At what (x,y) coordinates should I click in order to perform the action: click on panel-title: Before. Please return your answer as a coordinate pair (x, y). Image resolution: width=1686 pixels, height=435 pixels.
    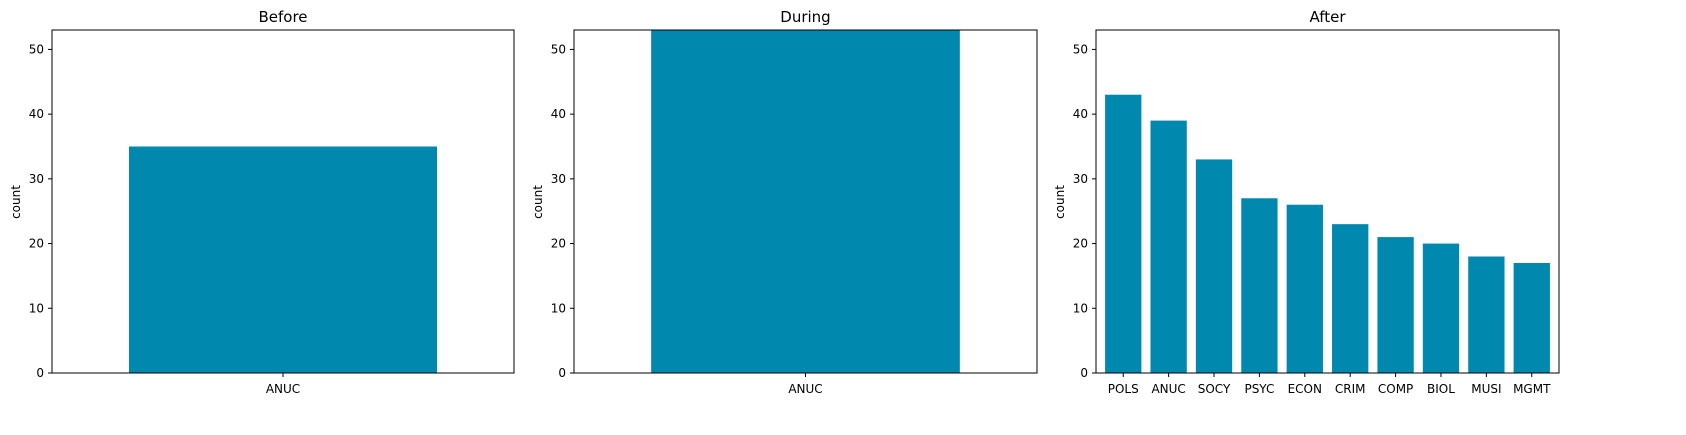
    Looking at the image, I should click on (282, 17).